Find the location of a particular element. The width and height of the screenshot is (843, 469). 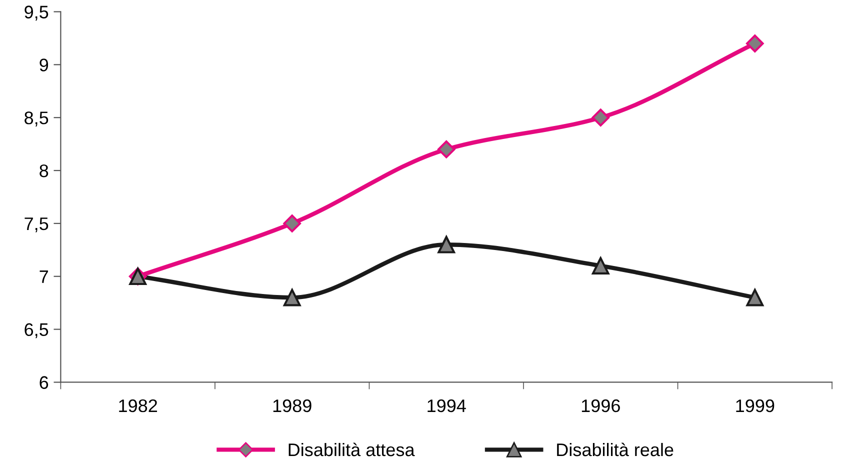

x-tick-label: 1996 is located at coordinates (601, 405).